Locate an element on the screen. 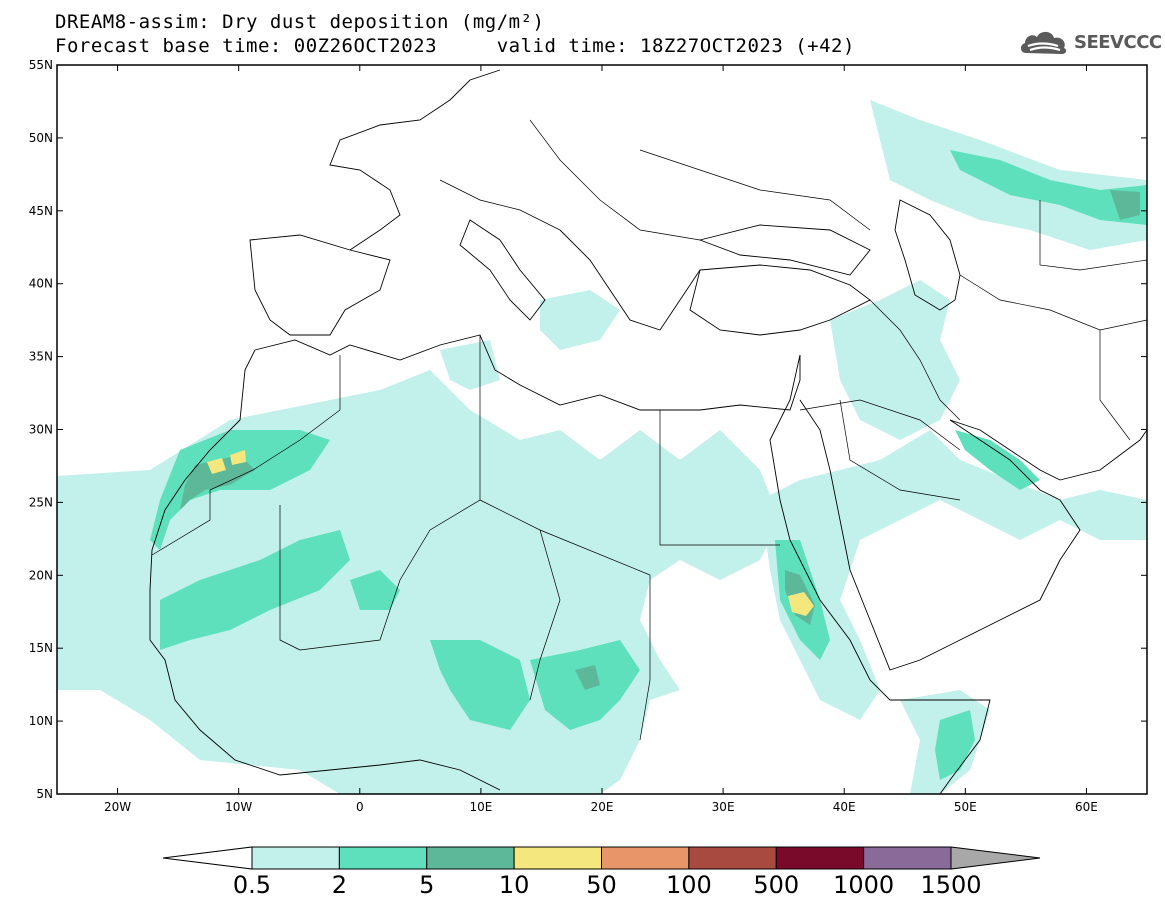  lon-label: 30E is located at coordinates (723, 807).